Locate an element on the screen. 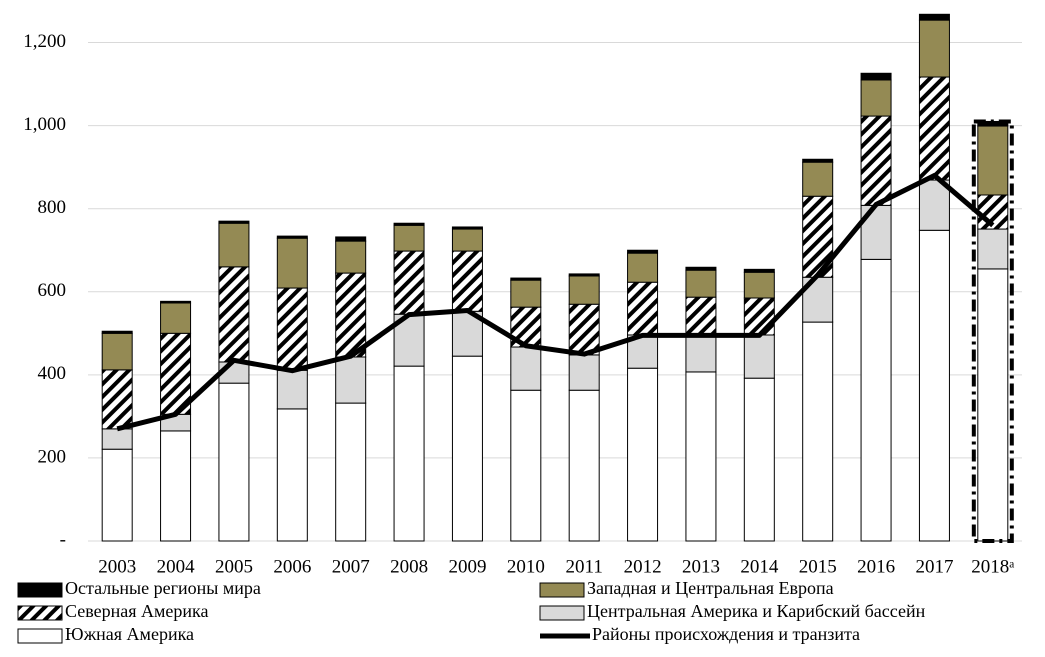 This screenshot has width=1045, height=657. legend-label: Остальные регионы мира is located at coordinates (163, 588).